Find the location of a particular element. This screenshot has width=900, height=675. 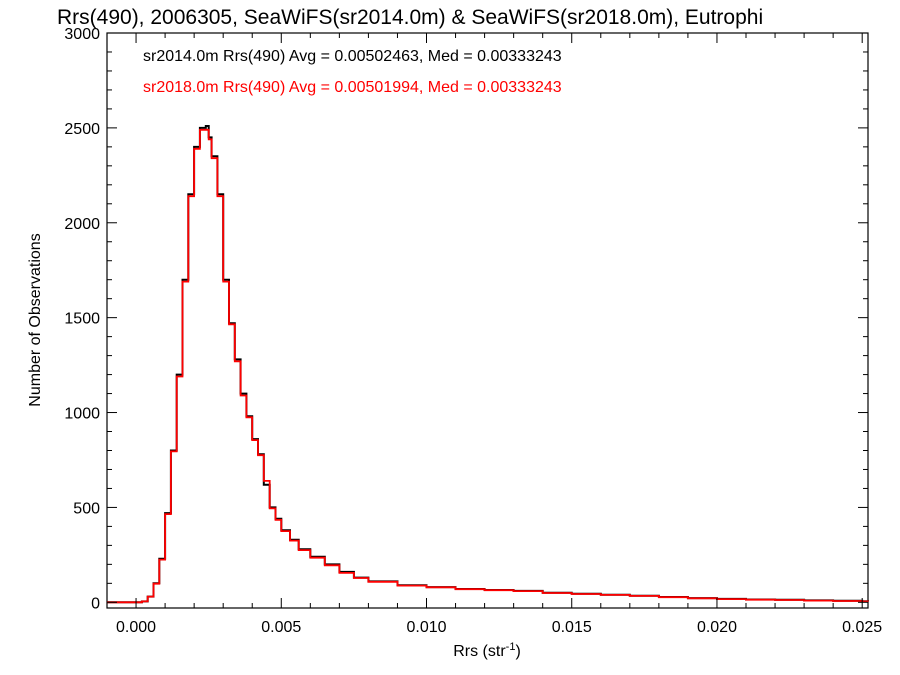

y-tick-label: 500 is located at coordinates (86, 508).